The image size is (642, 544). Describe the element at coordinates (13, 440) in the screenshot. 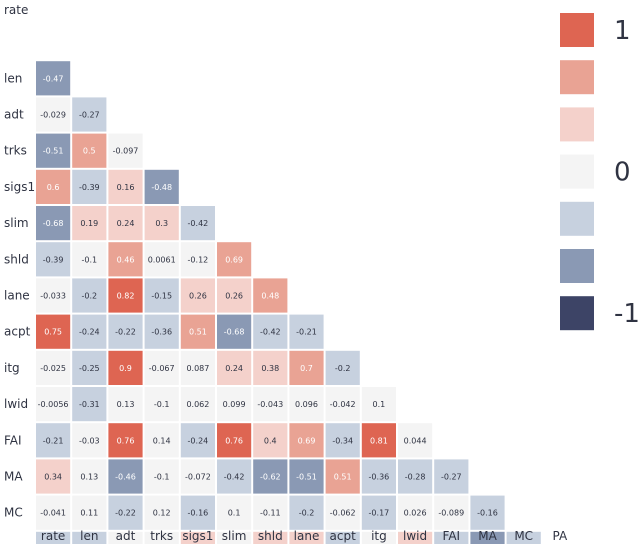

I see `row-label-FAI: FAI` at that location.